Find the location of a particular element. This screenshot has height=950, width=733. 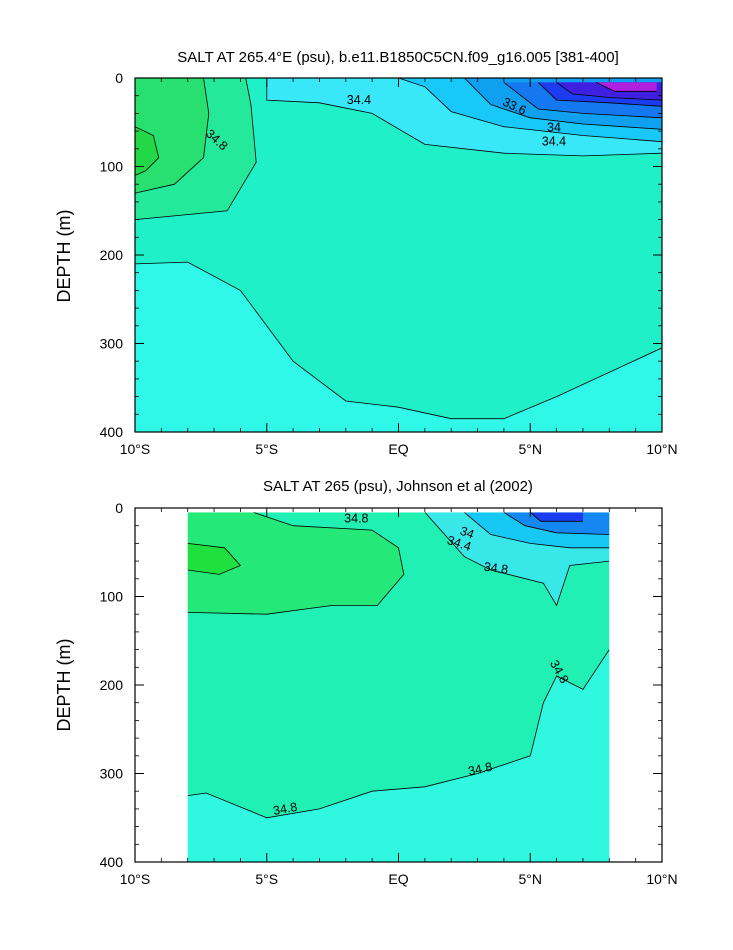

contour-label-5: 34.8 is located at coordinates (480, 769).